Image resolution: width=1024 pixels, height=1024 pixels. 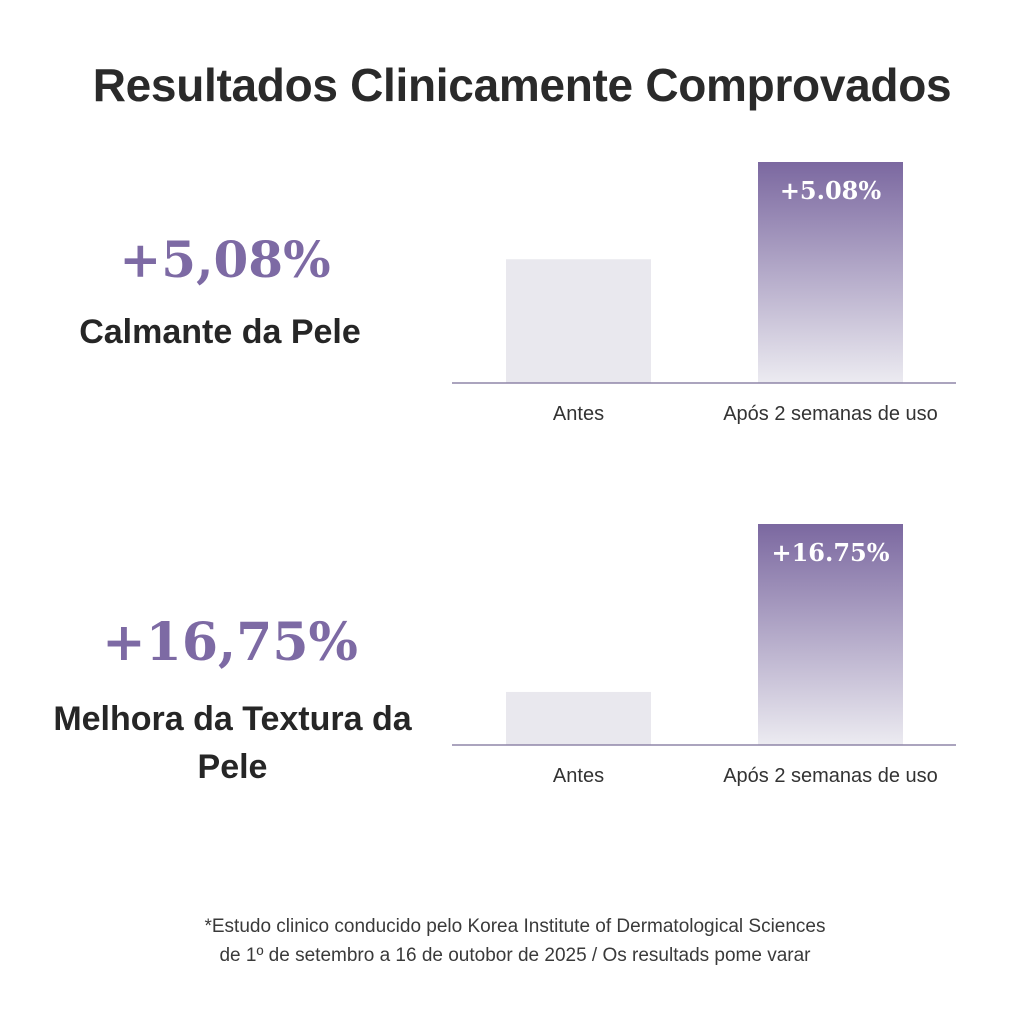 What do you see at coordinates (831, 190) in the screenshot?
I see `bar-data-label: +5.08%` at bounding box center [831, 190].